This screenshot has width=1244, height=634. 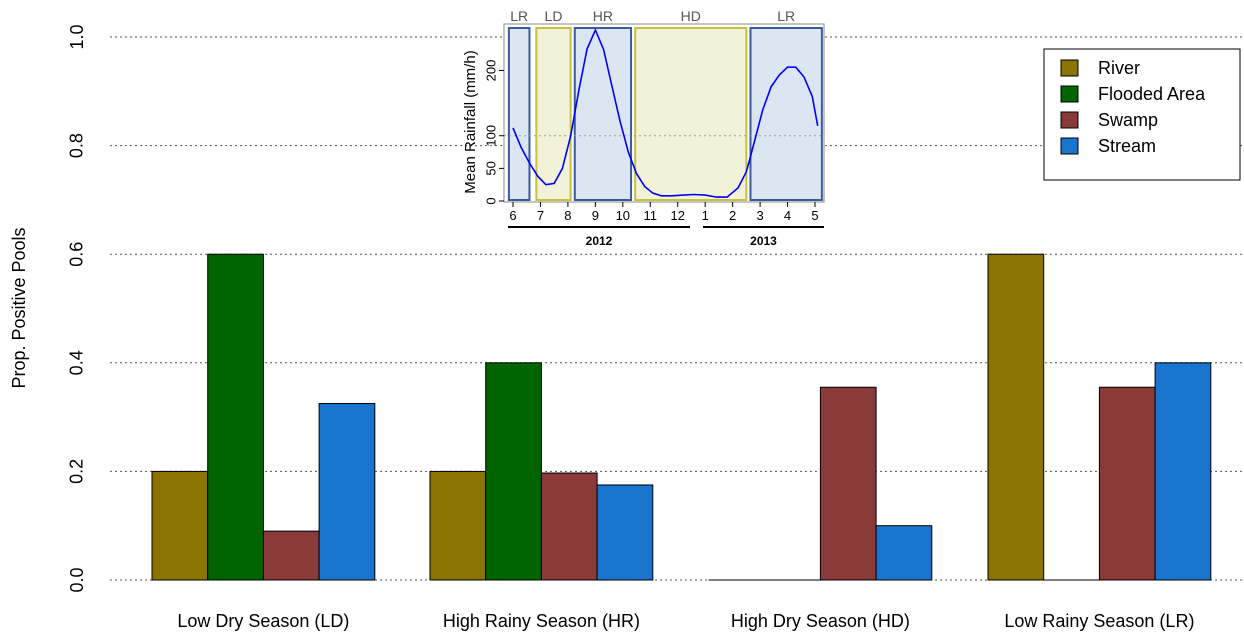 What do you see at coordinates (470, 121) in the screenshot?
I see `inset-y-axis-label: Mean Rainfall (mm/h)` at bounding box center [470, 121].